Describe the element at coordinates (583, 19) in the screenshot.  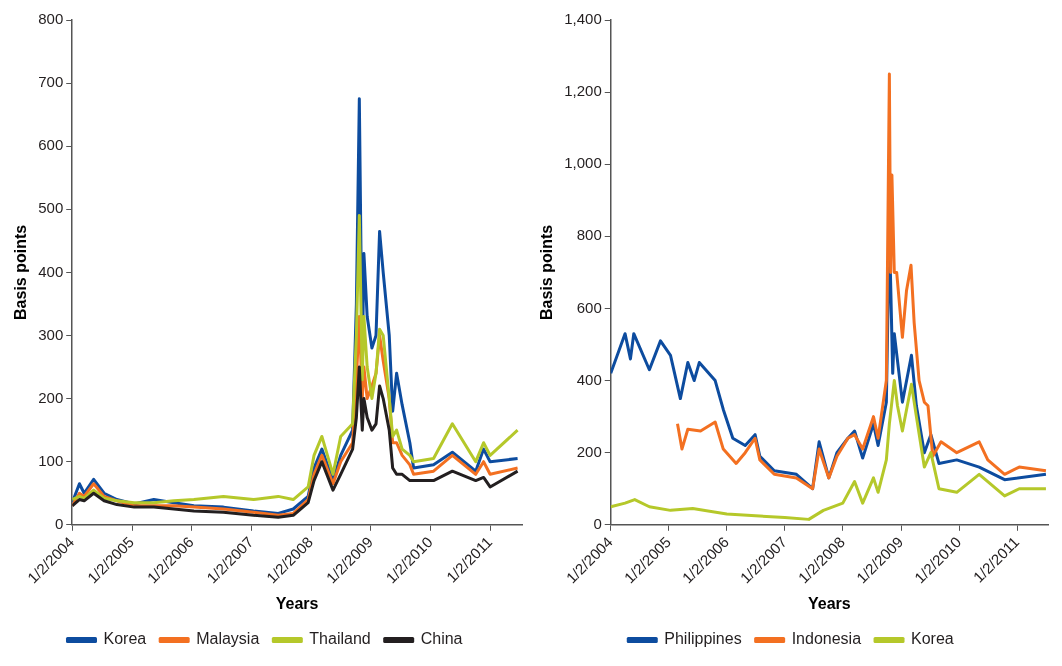
I see `y-tick-label: 1,400` at that location.